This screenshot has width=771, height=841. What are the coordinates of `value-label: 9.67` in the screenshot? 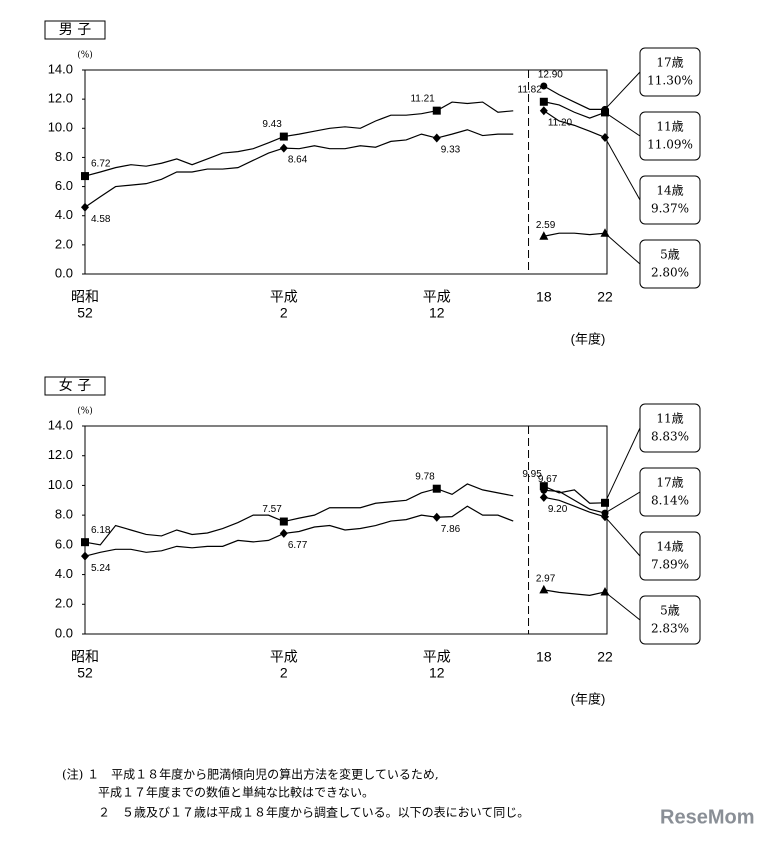 It's located at (548, 479).